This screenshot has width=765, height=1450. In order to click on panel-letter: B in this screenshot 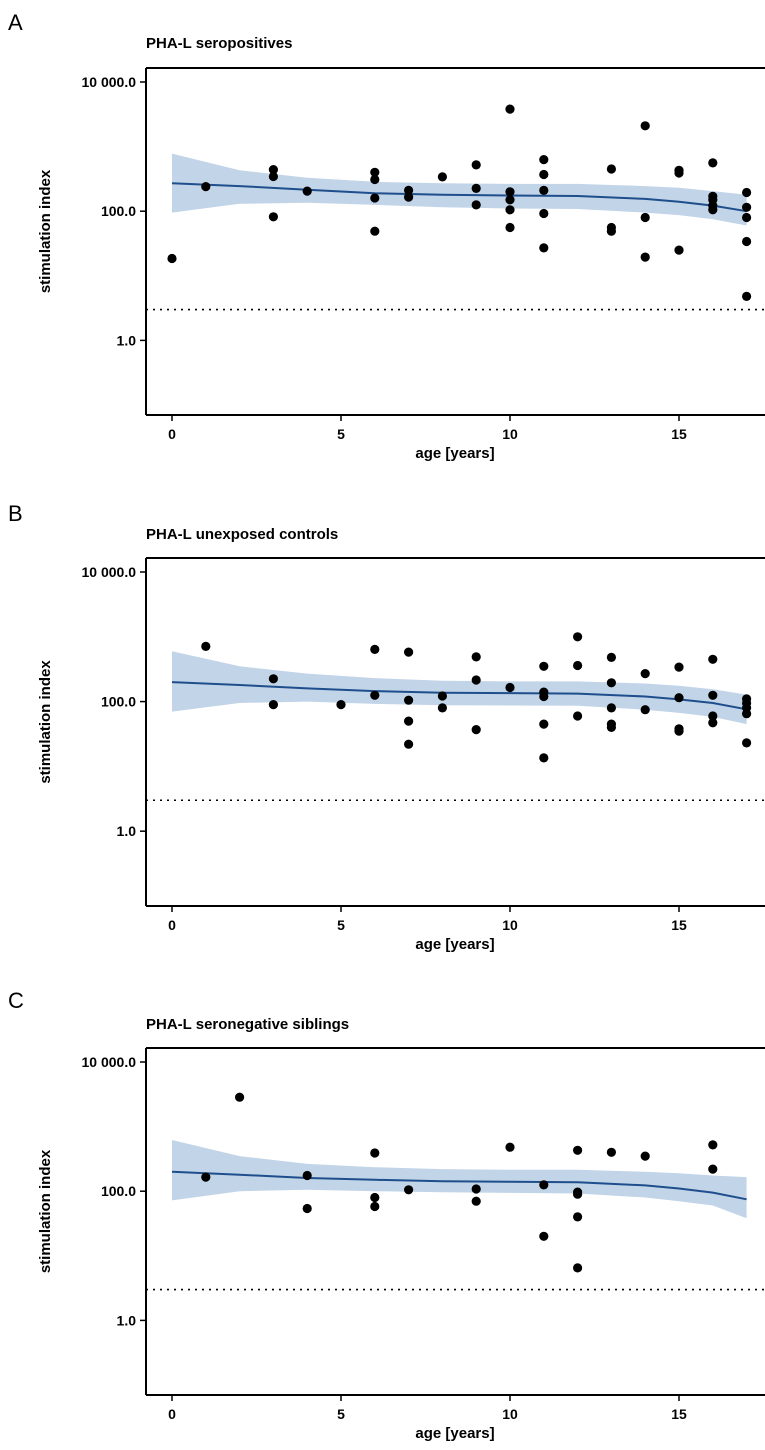, I will do `click(15, 513)`.